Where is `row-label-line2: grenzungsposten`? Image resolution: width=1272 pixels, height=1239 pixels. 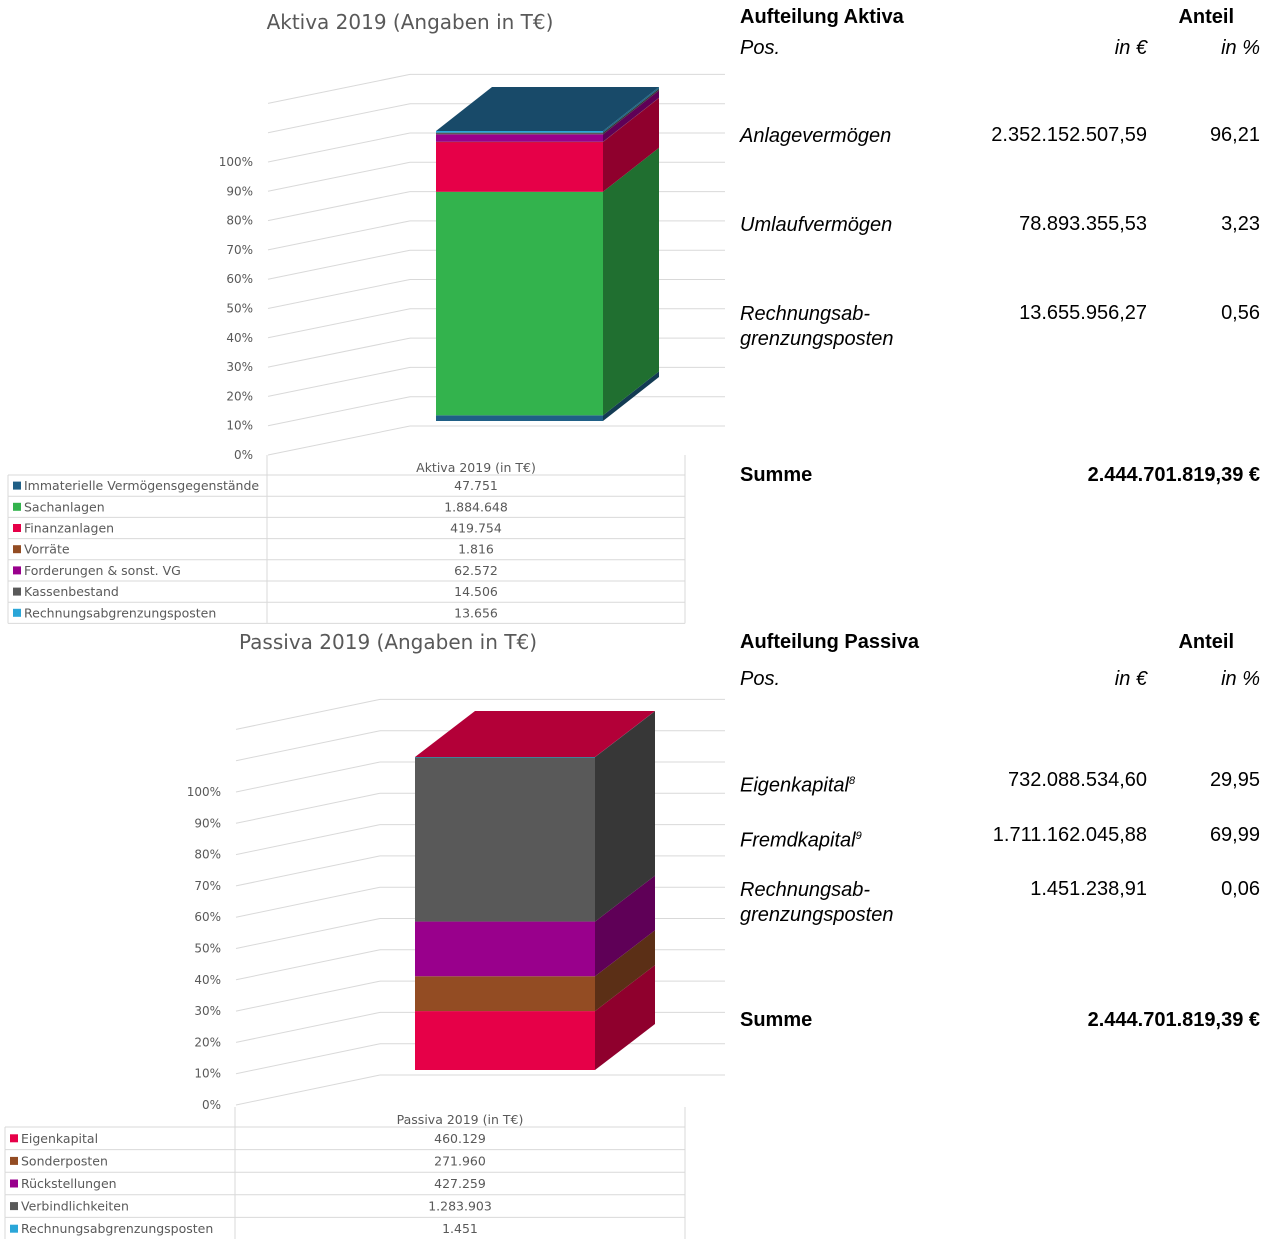
row-label-line2: grenzungsposten is located at coordinates (817, 915).